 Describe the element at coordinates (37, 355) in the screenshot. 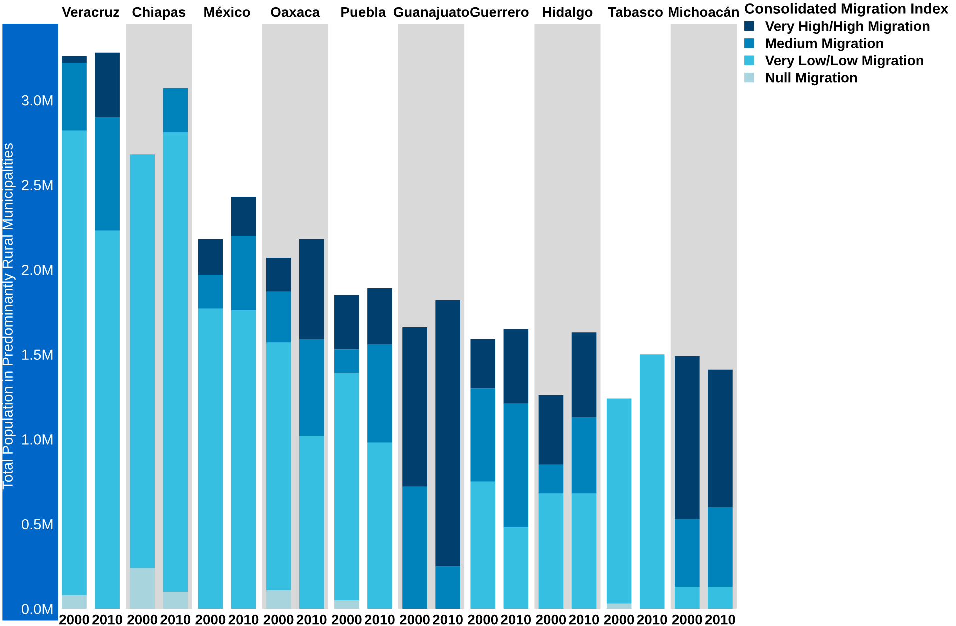

I see `y-tick-label: 1.5M` at that location.